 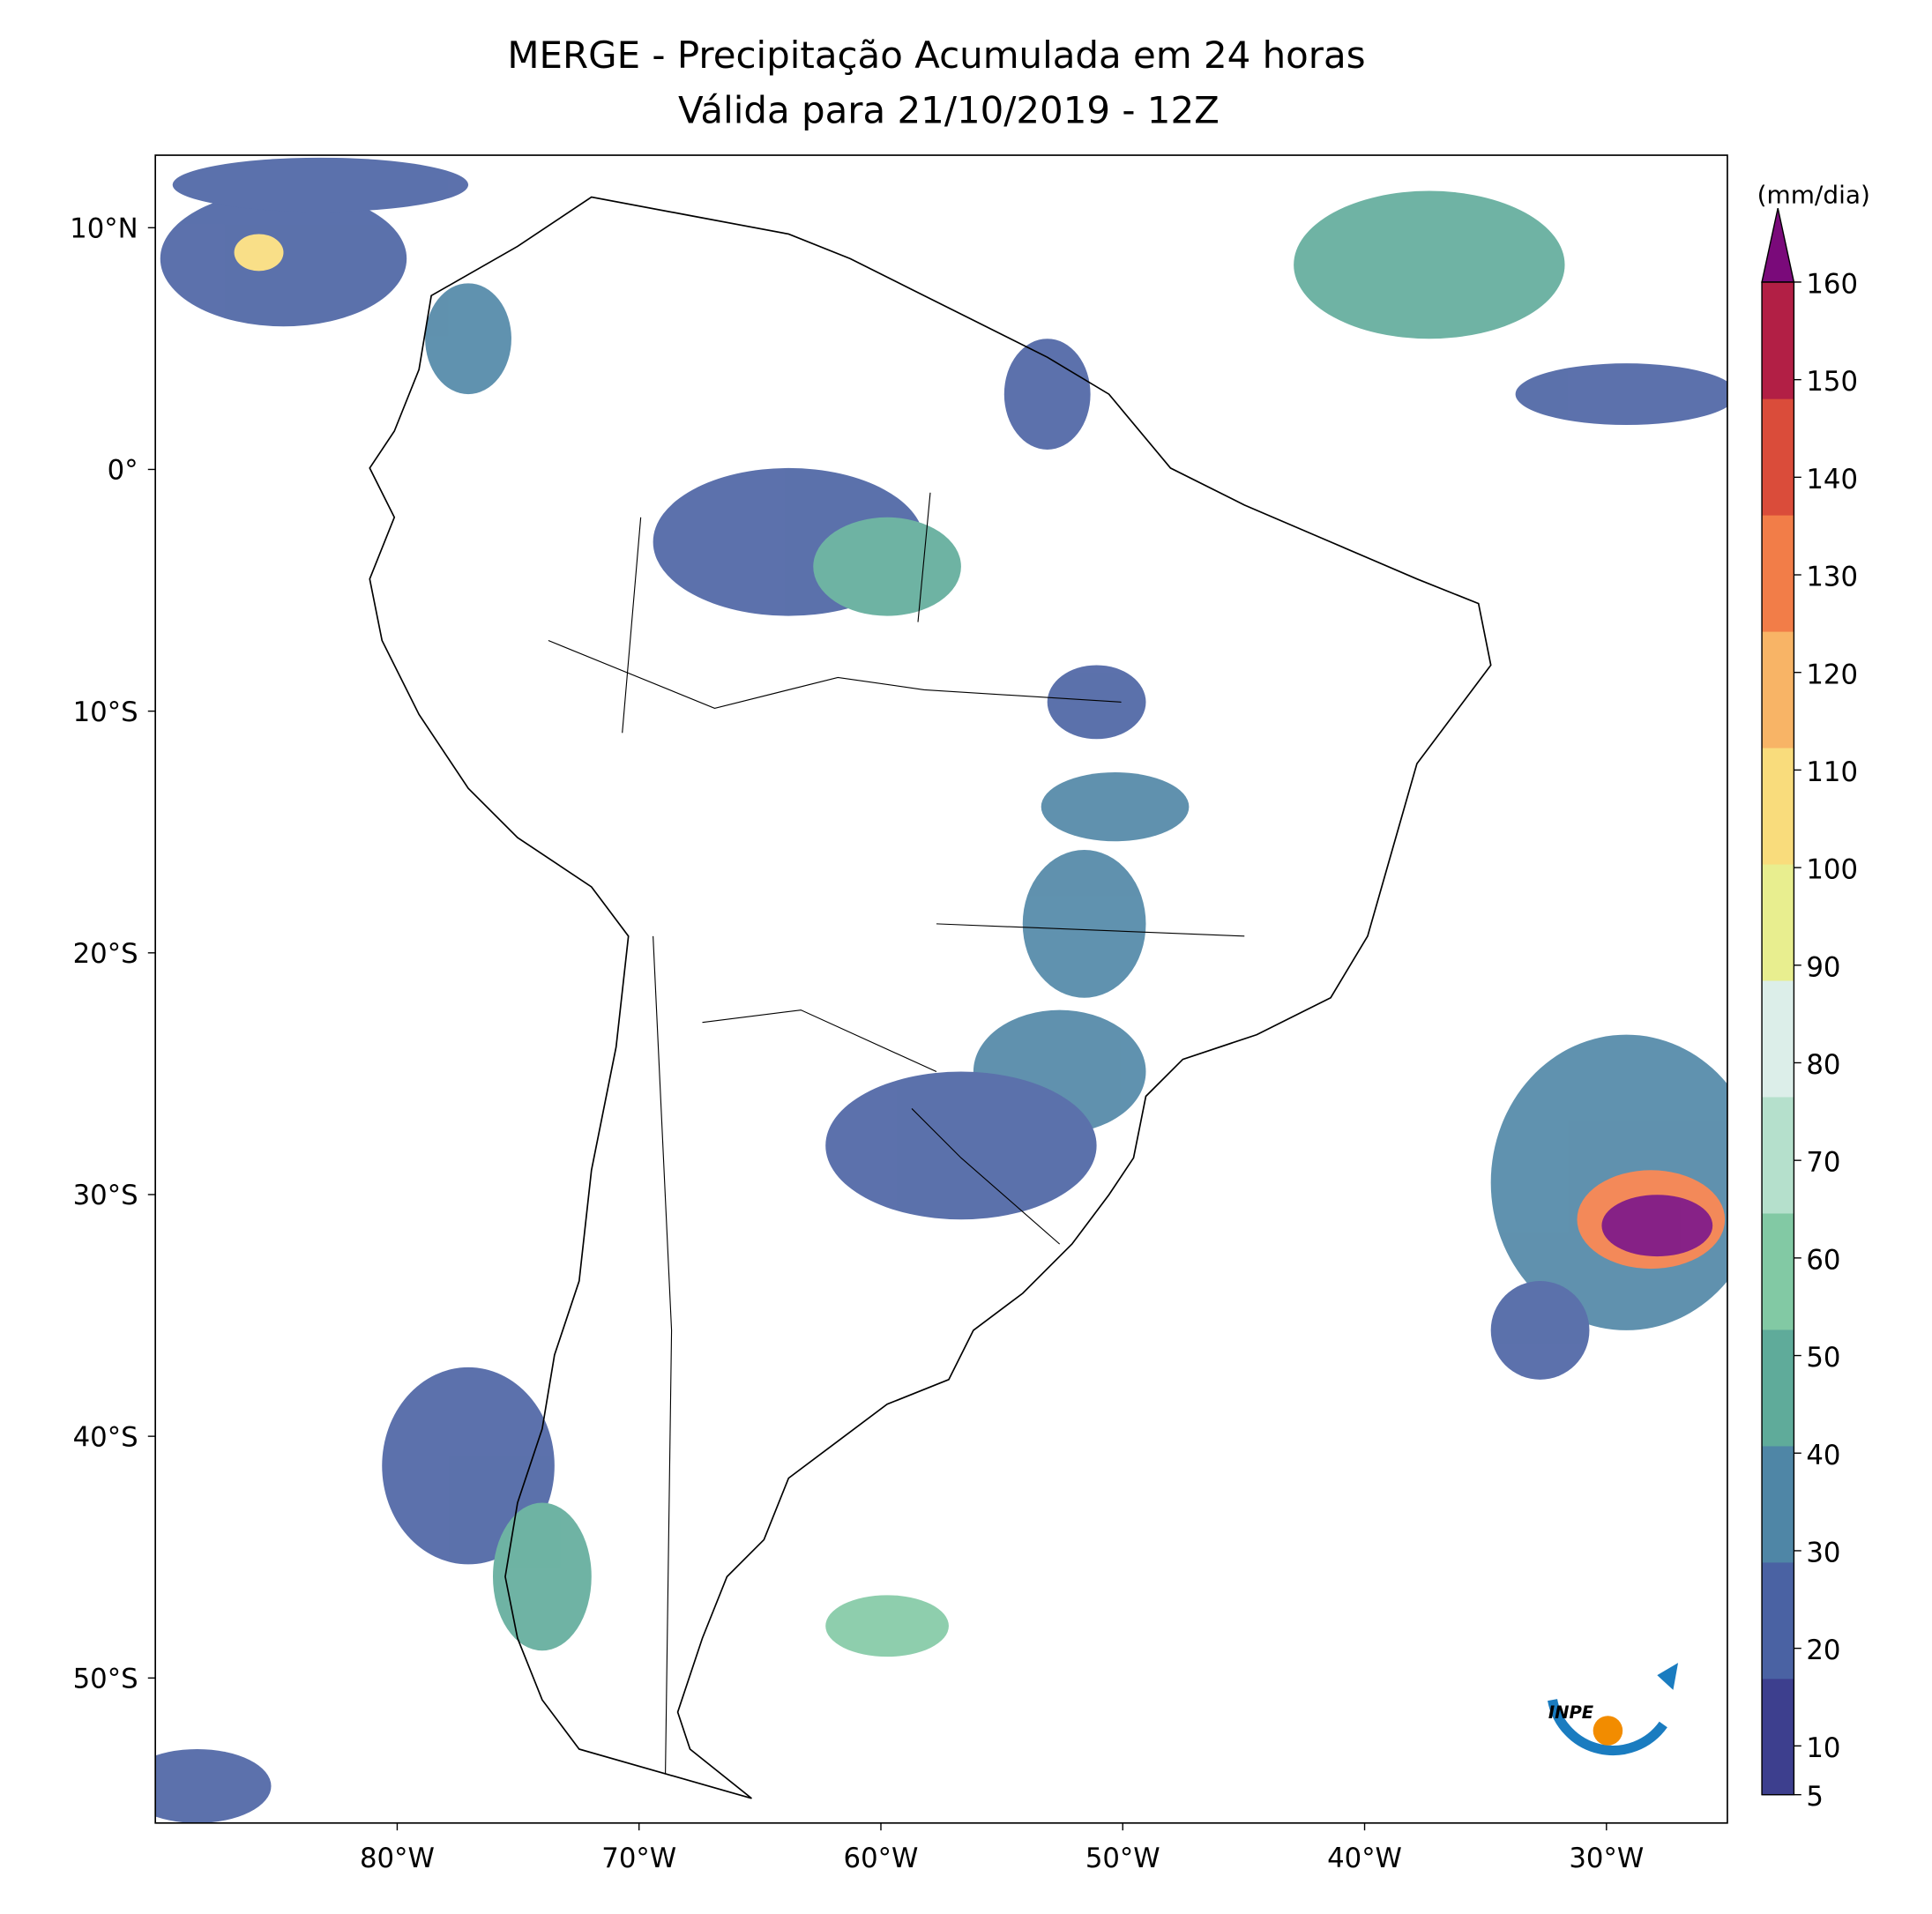 What do you see at coordinates (1823, 967) in the screenshot?
I see `colorbar-tick-label: 90` at bounding box center [1823, 967].